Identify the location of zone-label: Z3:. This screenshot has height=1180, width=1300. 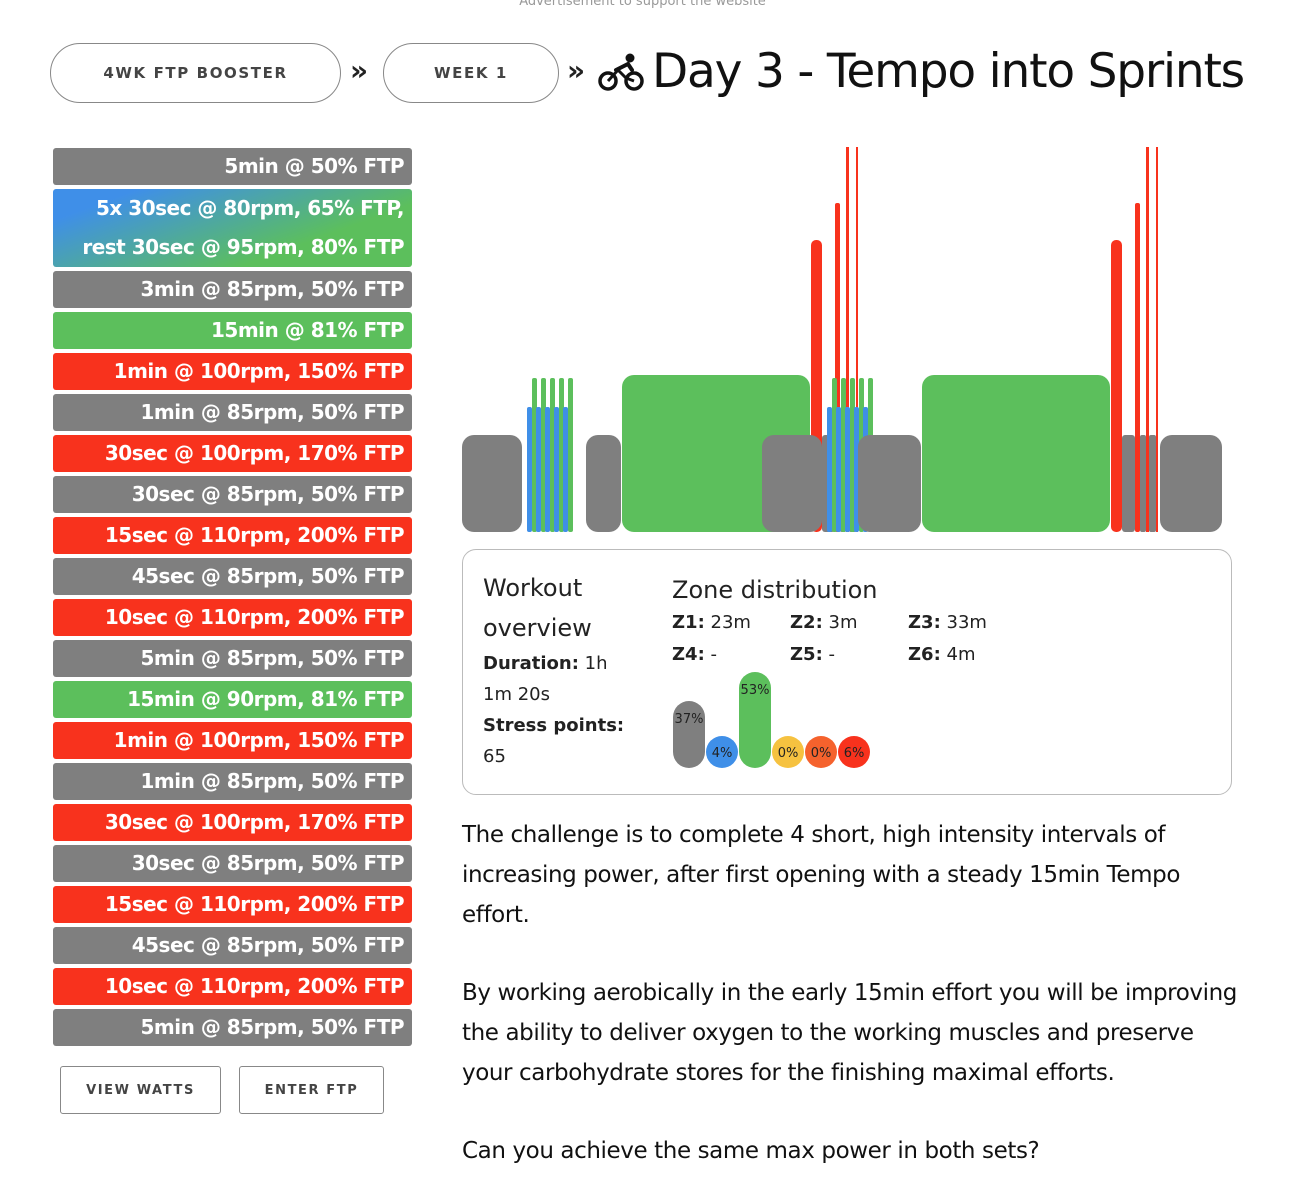
(924, 622).